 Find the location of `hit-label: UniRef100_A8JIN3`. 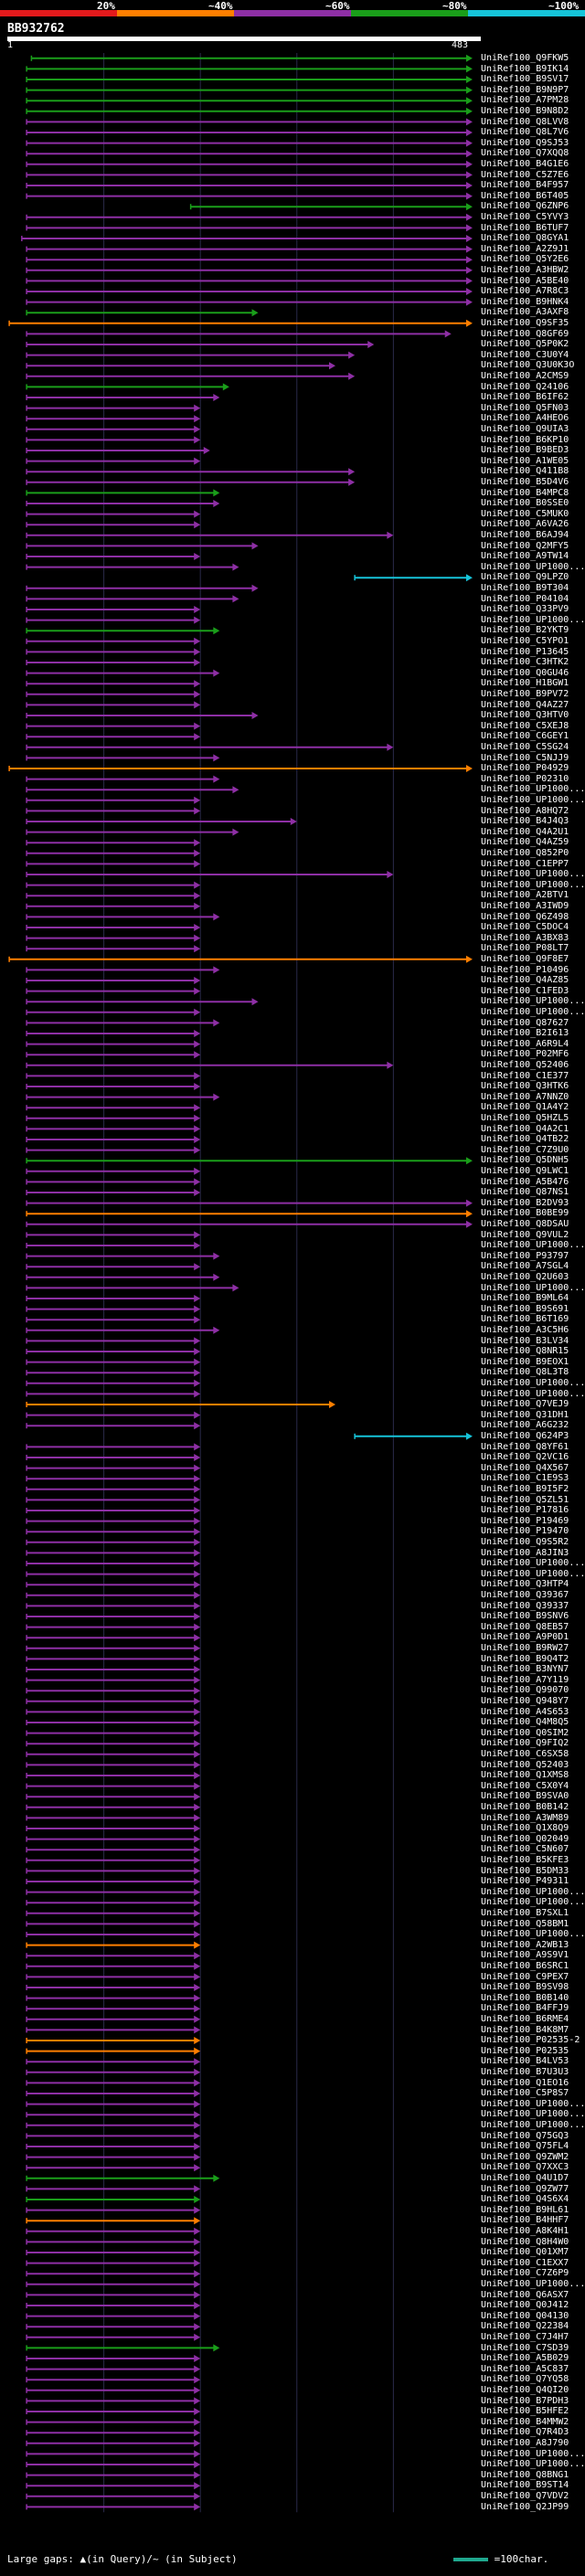

hit-label: UniRef100_A8JIN3 is located at coordinates (525, 1552).